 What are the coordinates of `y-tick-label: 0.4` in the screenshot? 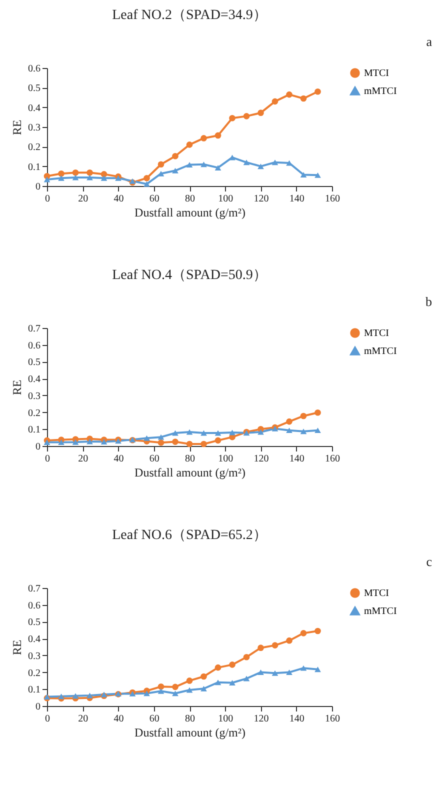 It's located at (34, 108).